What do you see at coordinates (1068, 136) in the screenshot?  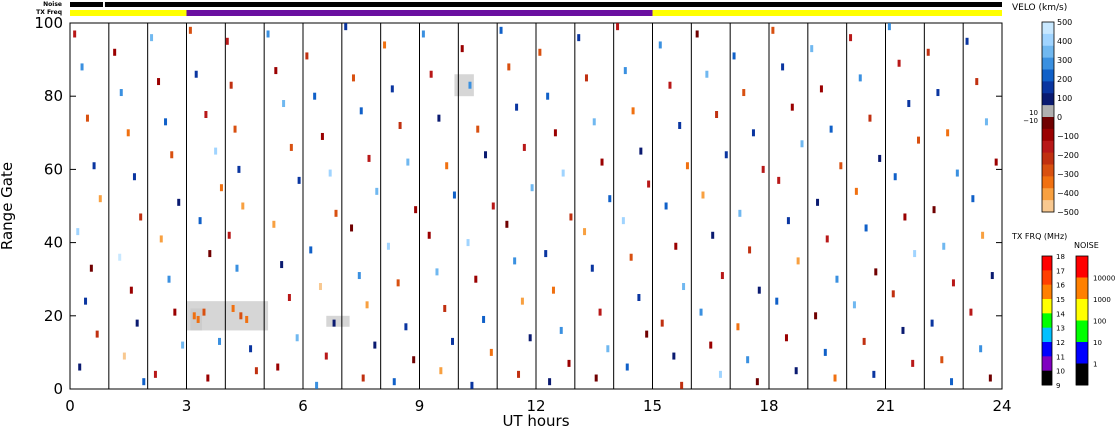 I see `velocity-colorbar-tick: −100` at bounding box center [1068, 136].